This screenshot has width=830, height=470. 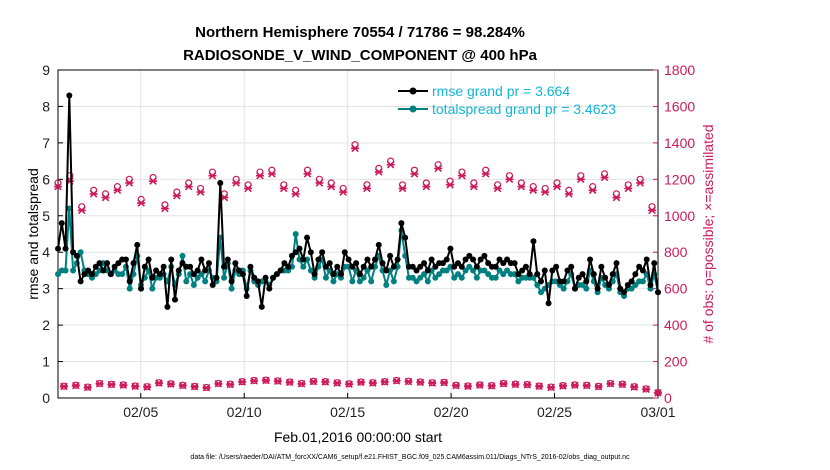 What do you see at coordinates (413, 91) in the screenshot?
I see `legend-rmse-marker` at bounding box center [413, 91].